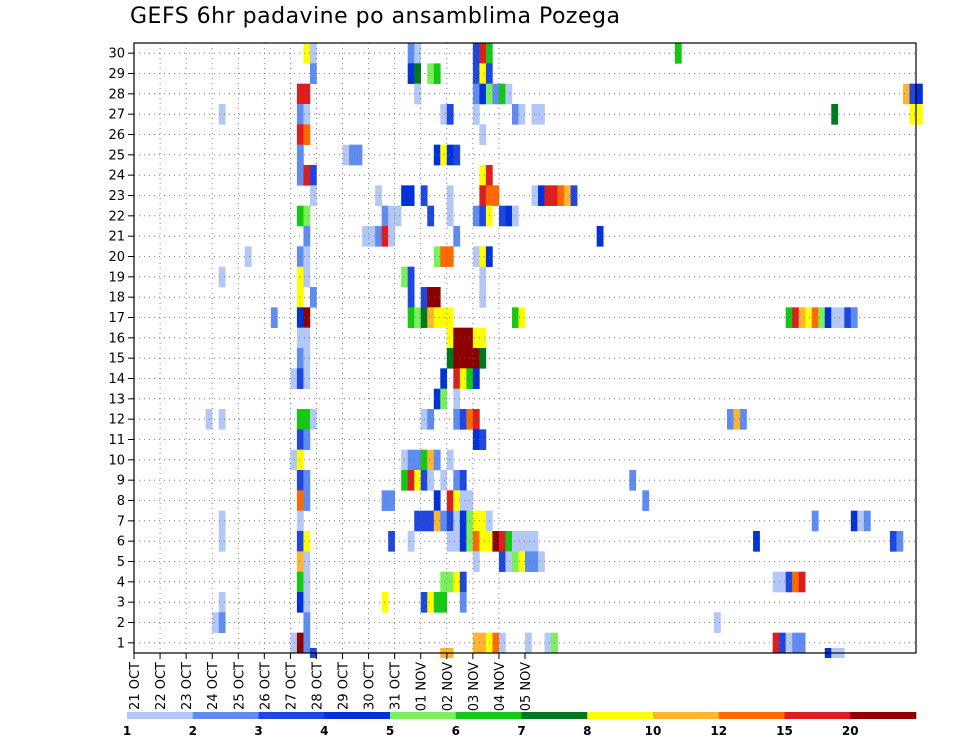  I want to click on legend-label: 2, so click(193, 731).